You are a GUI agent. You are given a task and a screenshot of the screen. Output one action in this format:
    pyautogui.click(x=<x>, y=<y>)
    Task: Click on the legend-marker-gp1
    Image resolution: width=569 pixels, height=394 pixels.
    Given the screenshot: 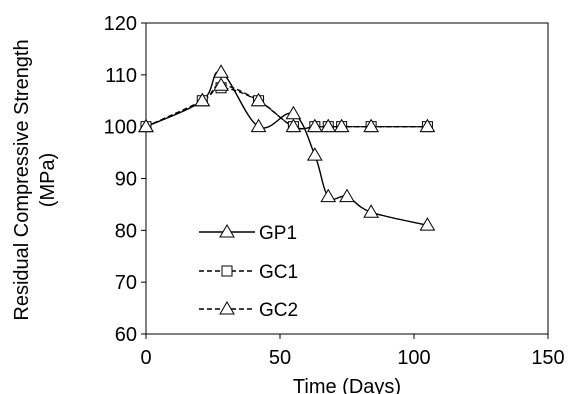 What is the action you would take?
    pyautogui.click(x=227, y=231)
    